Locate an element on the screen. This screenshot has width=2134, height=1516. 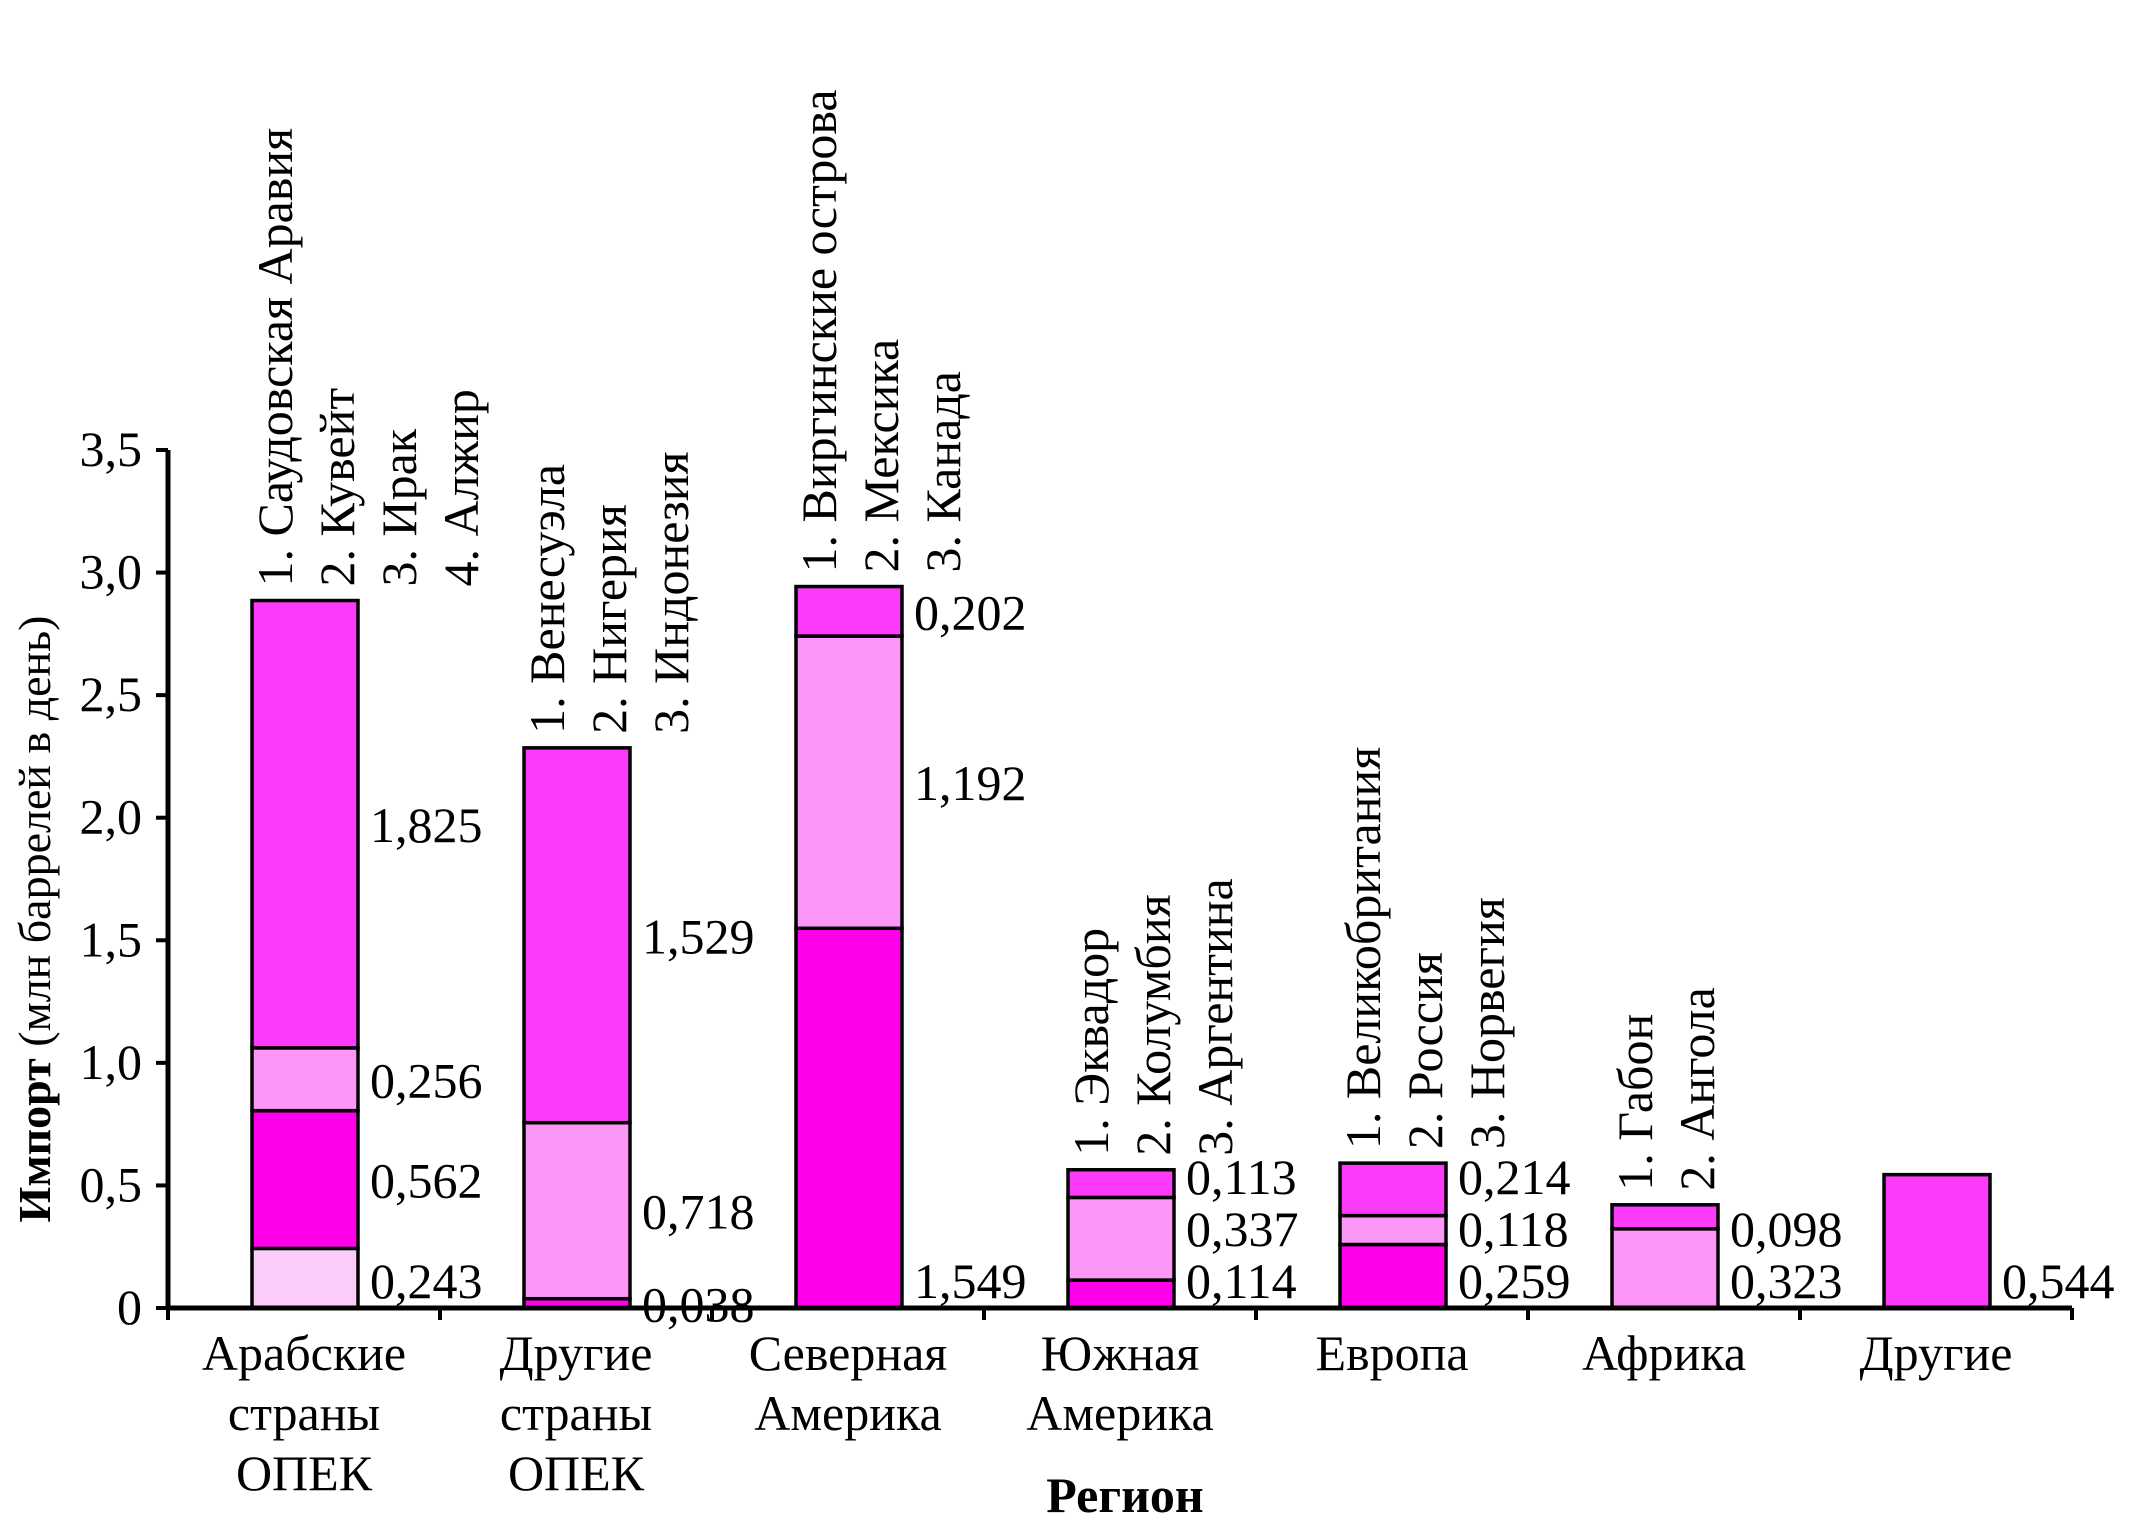
y-tick-label: 3,0 is located at coordinates (111, 572).